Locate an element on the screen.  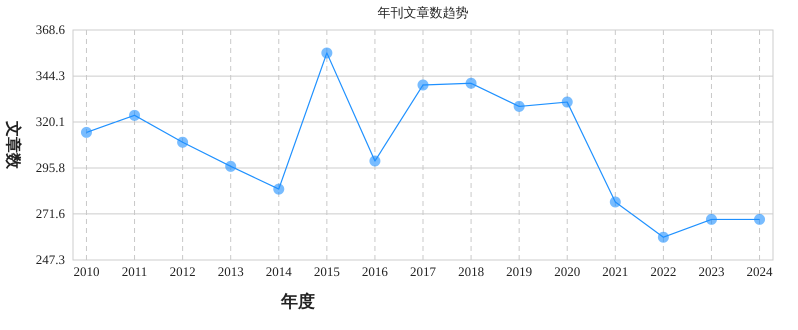
y-tick-label: 368.6 is located at coordinates (51, 29).